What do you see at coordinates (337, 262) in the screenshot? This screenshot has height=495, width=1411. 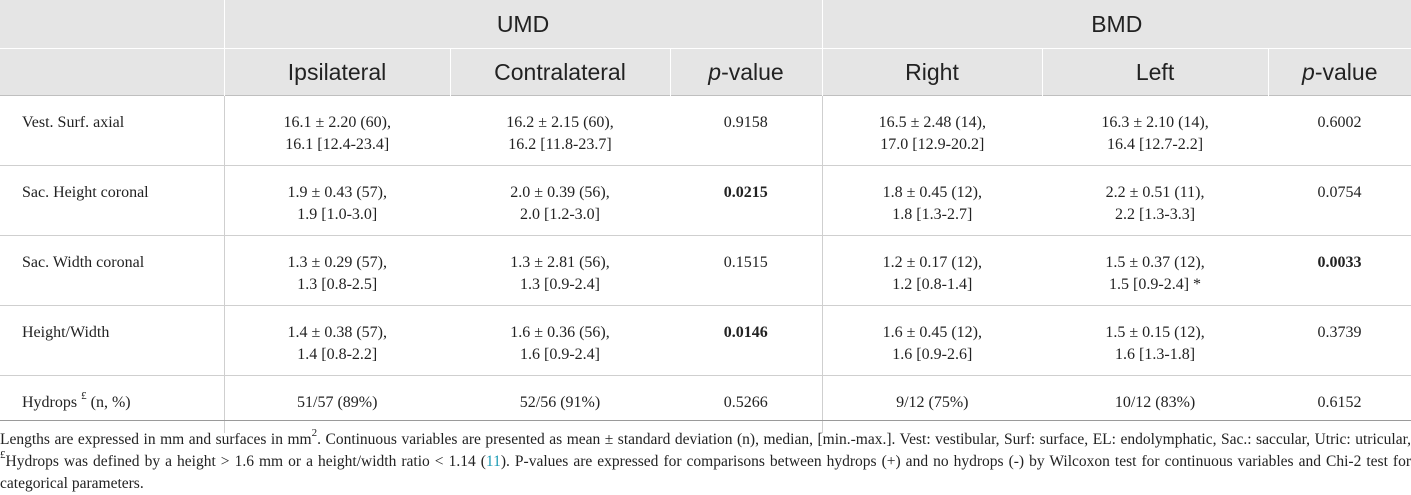 I see `cell-line-1: 1.3 ± 0.29 (57),` at bounding box center [337, 262].